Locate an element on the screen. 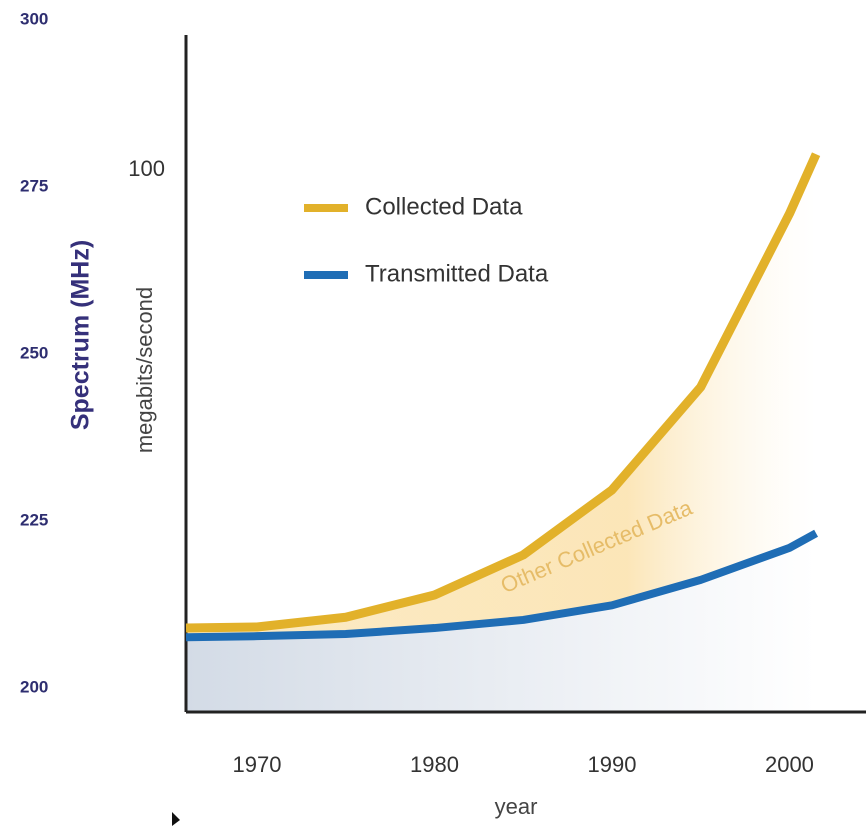 The image size is (866, 826). y2-axis-label: Spectrum (MHz) is located at coordinates (81, 335).